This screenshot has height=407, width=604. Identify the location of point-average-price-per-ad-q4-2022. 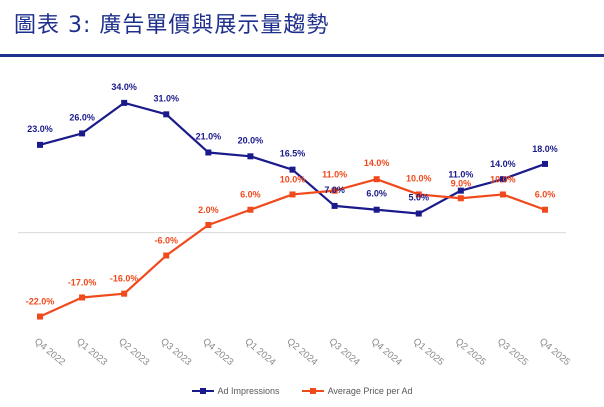
(40, 316).